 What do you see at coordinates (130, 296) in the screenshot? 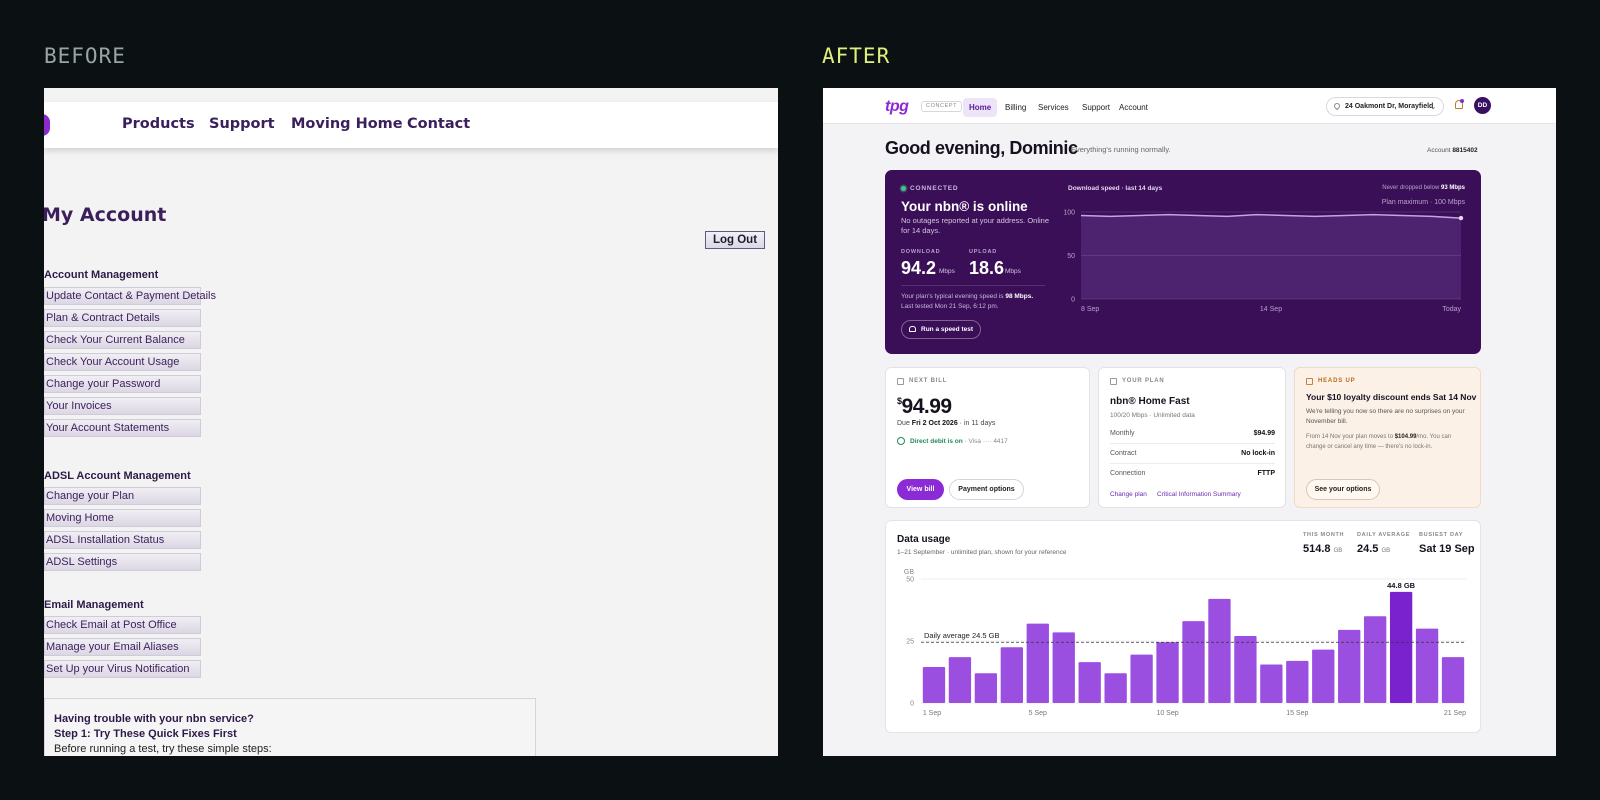
I see `old-link: Update Contact & Payment Details` at bounding box center [130, 296].